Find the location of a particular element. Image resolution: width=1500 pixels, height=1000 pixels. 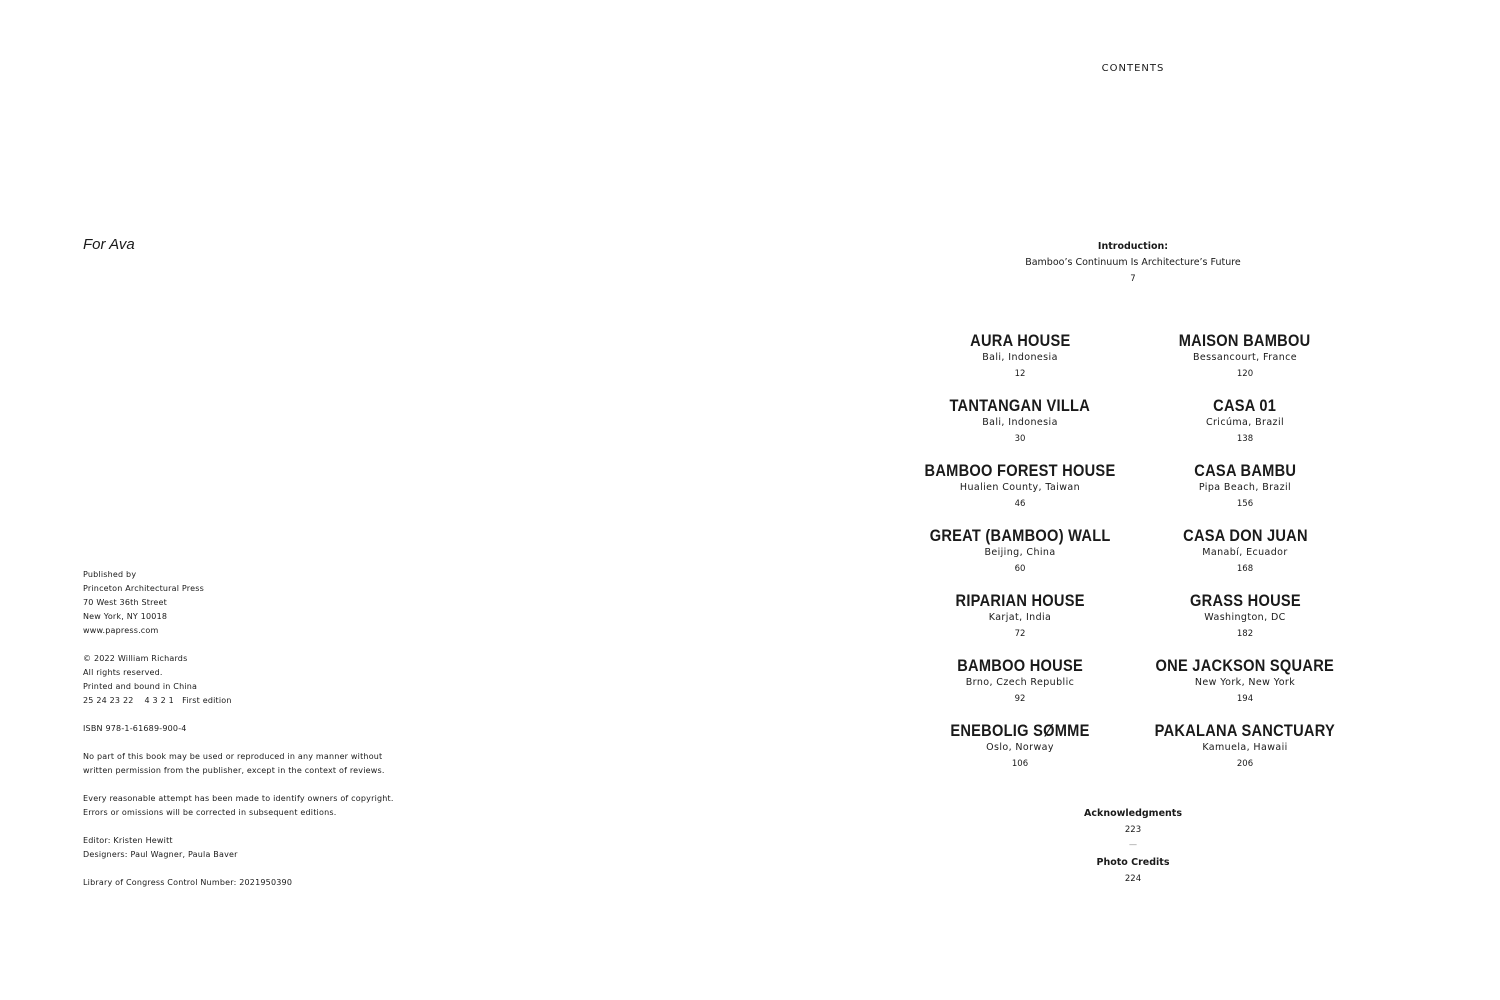

entry-location: Cricúma, Brazil is located at coordinates (1245, 422).